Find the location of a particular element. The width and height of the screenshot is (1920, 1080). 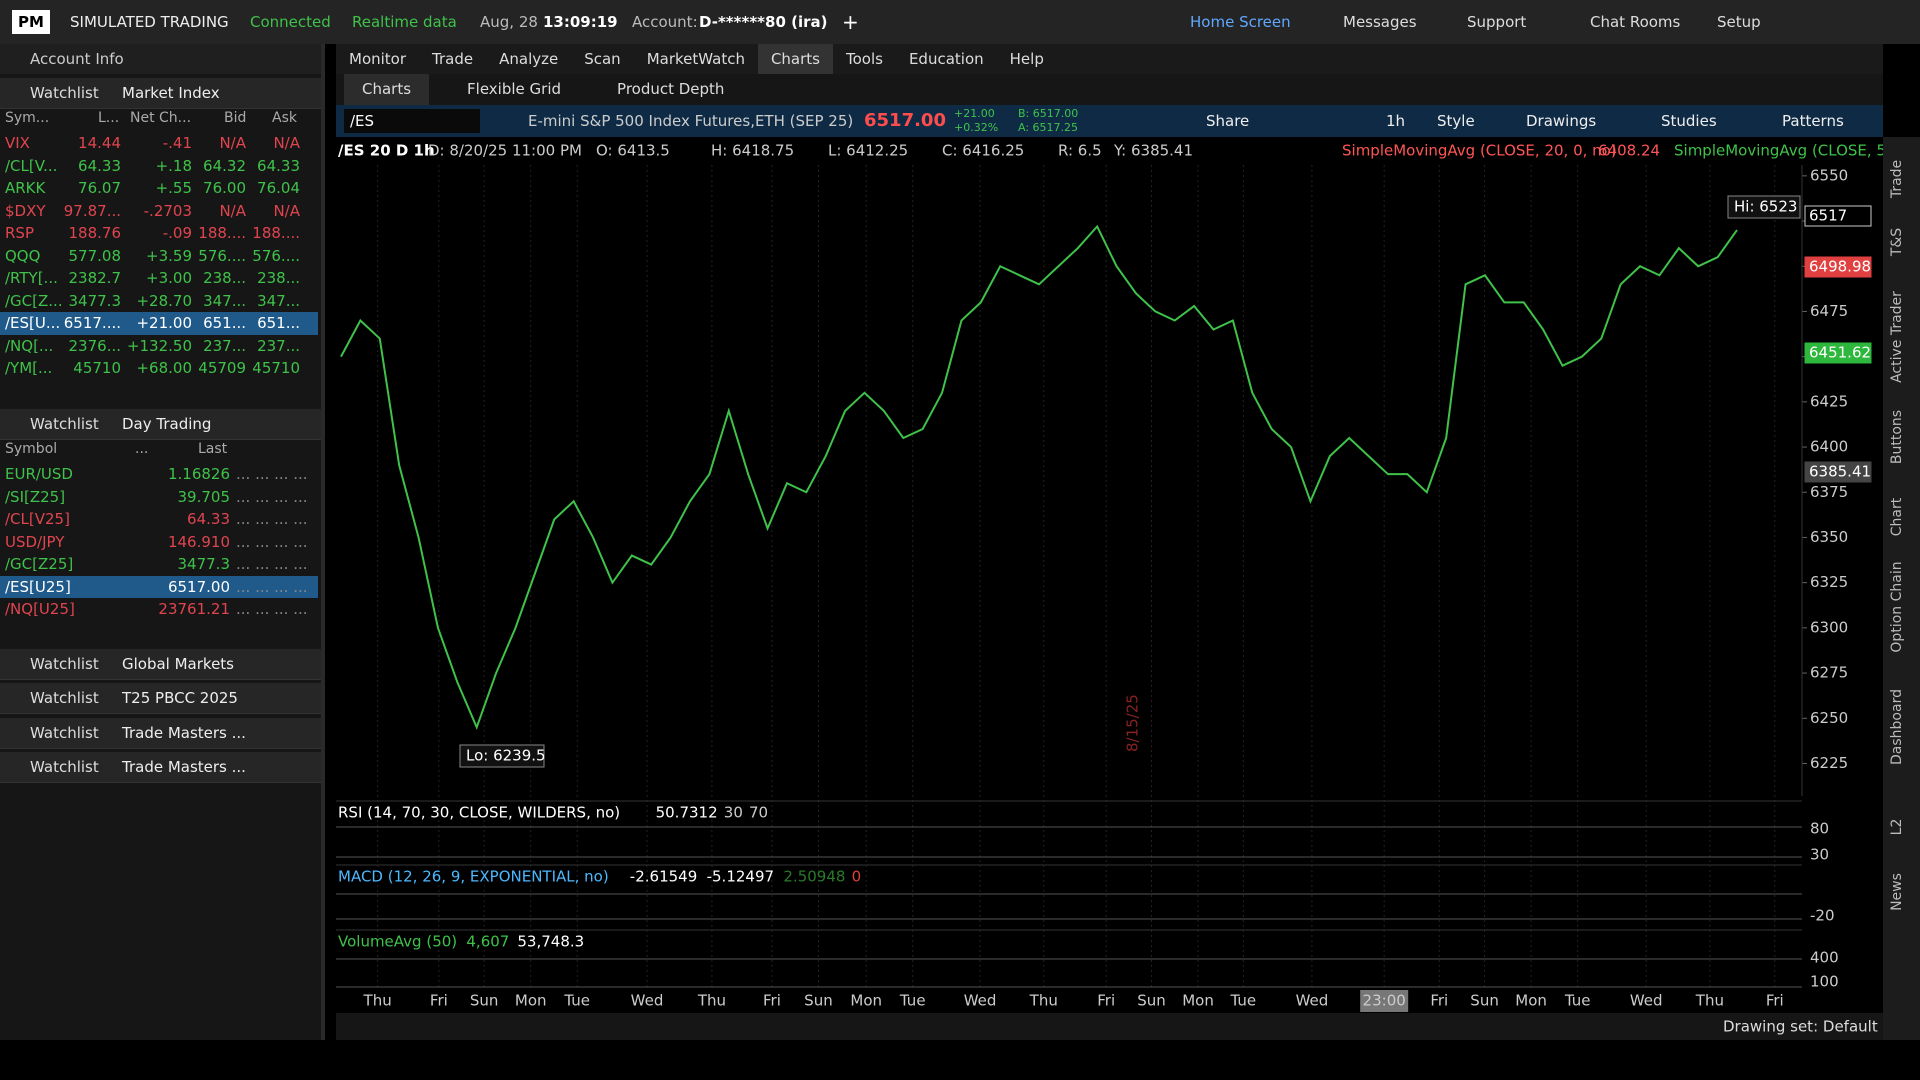

watchlist-name: Market Index is located at coordinates (171, 93).